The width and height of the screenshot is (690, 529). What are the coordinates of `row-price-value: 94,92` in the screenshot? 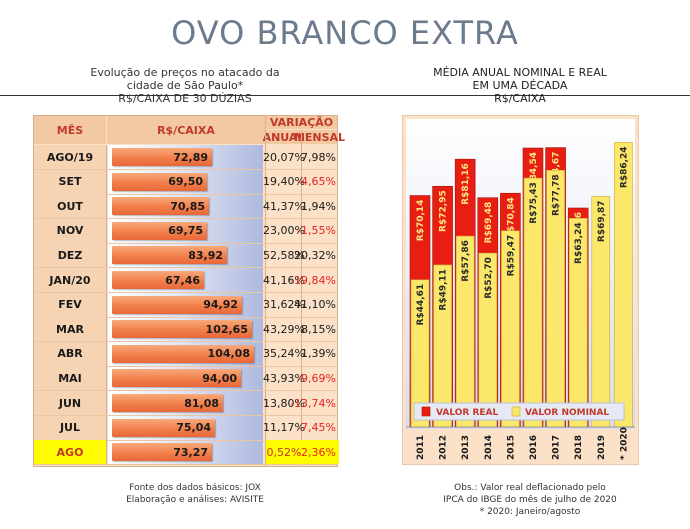 It's located at (220, 305).